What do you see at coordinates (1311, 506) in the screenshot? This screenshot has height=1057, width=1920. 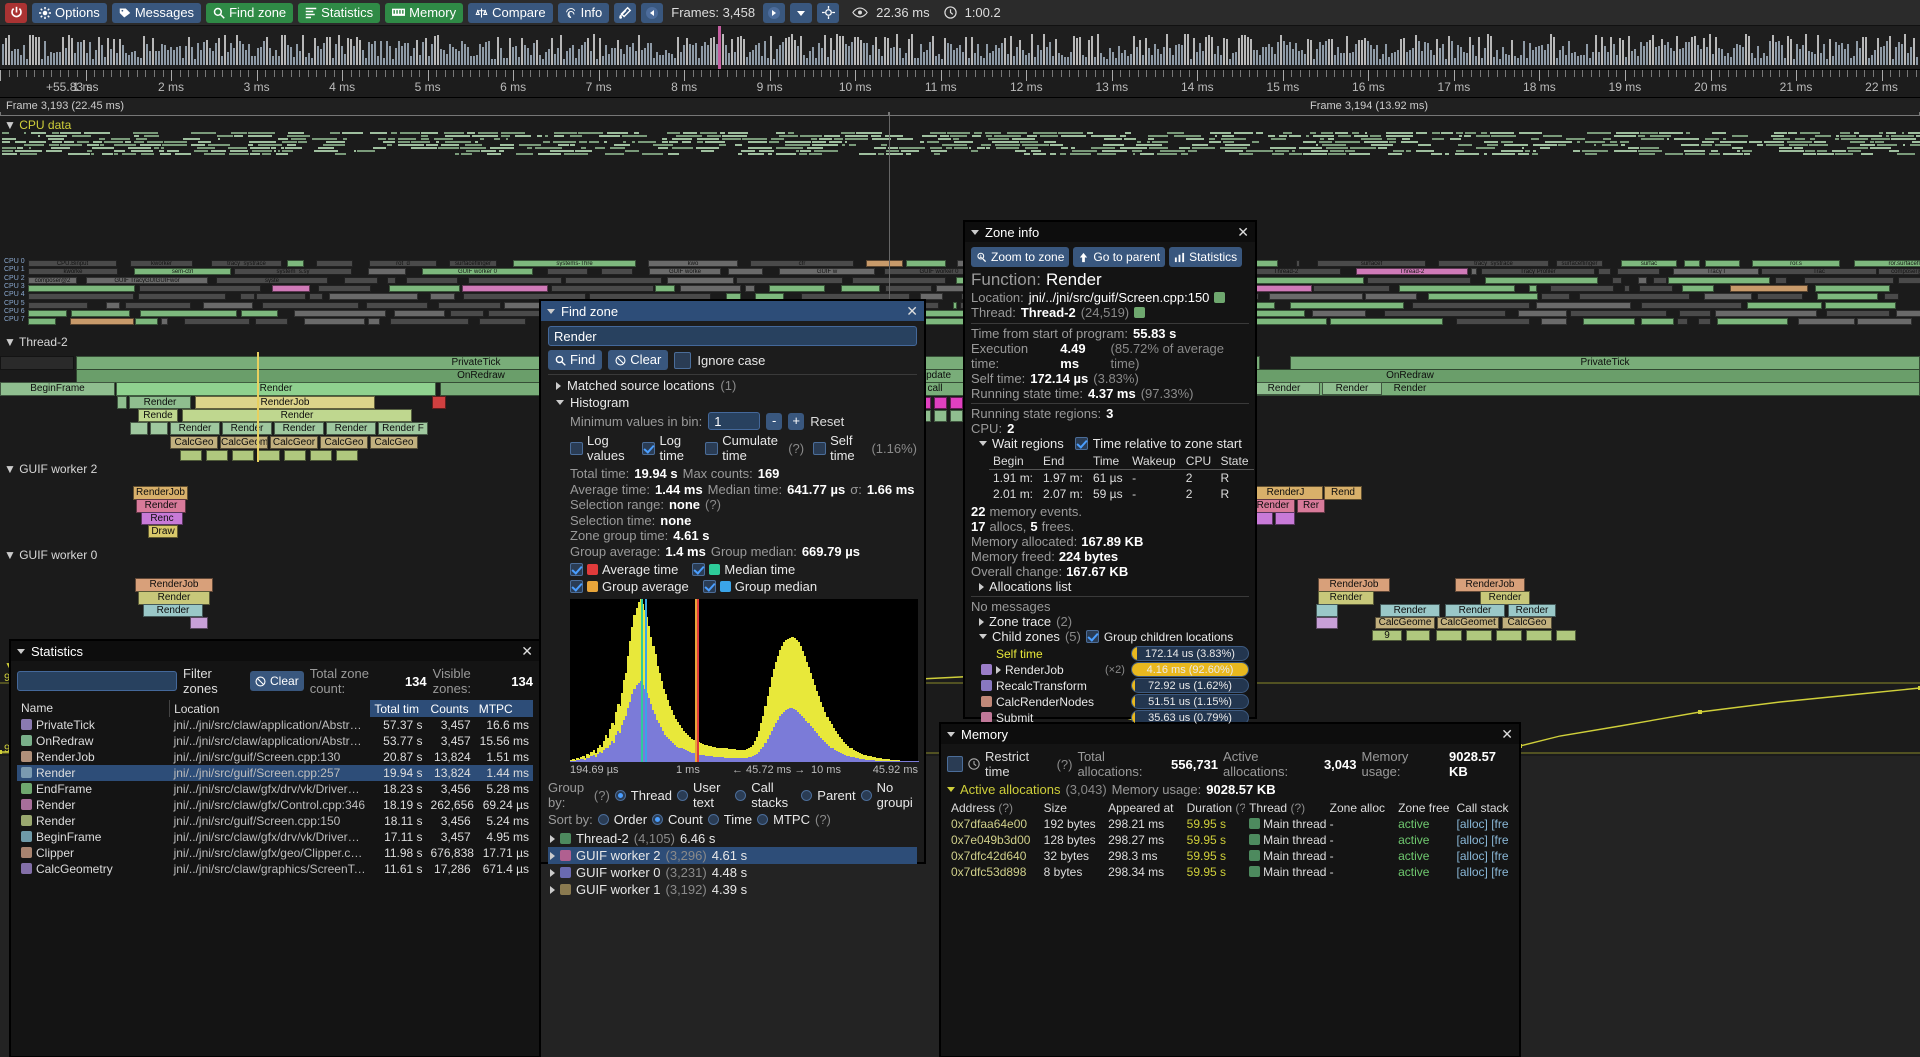 I see `timeline-zone: Rer` at bounding box center [1311, 506].